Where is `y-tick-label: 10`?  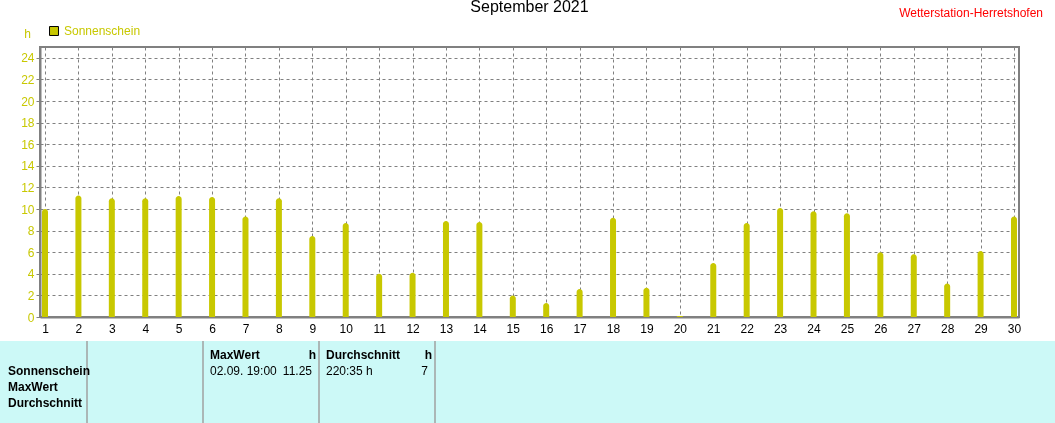
y-tick-label: 10 is located at coordinates (28, 209).